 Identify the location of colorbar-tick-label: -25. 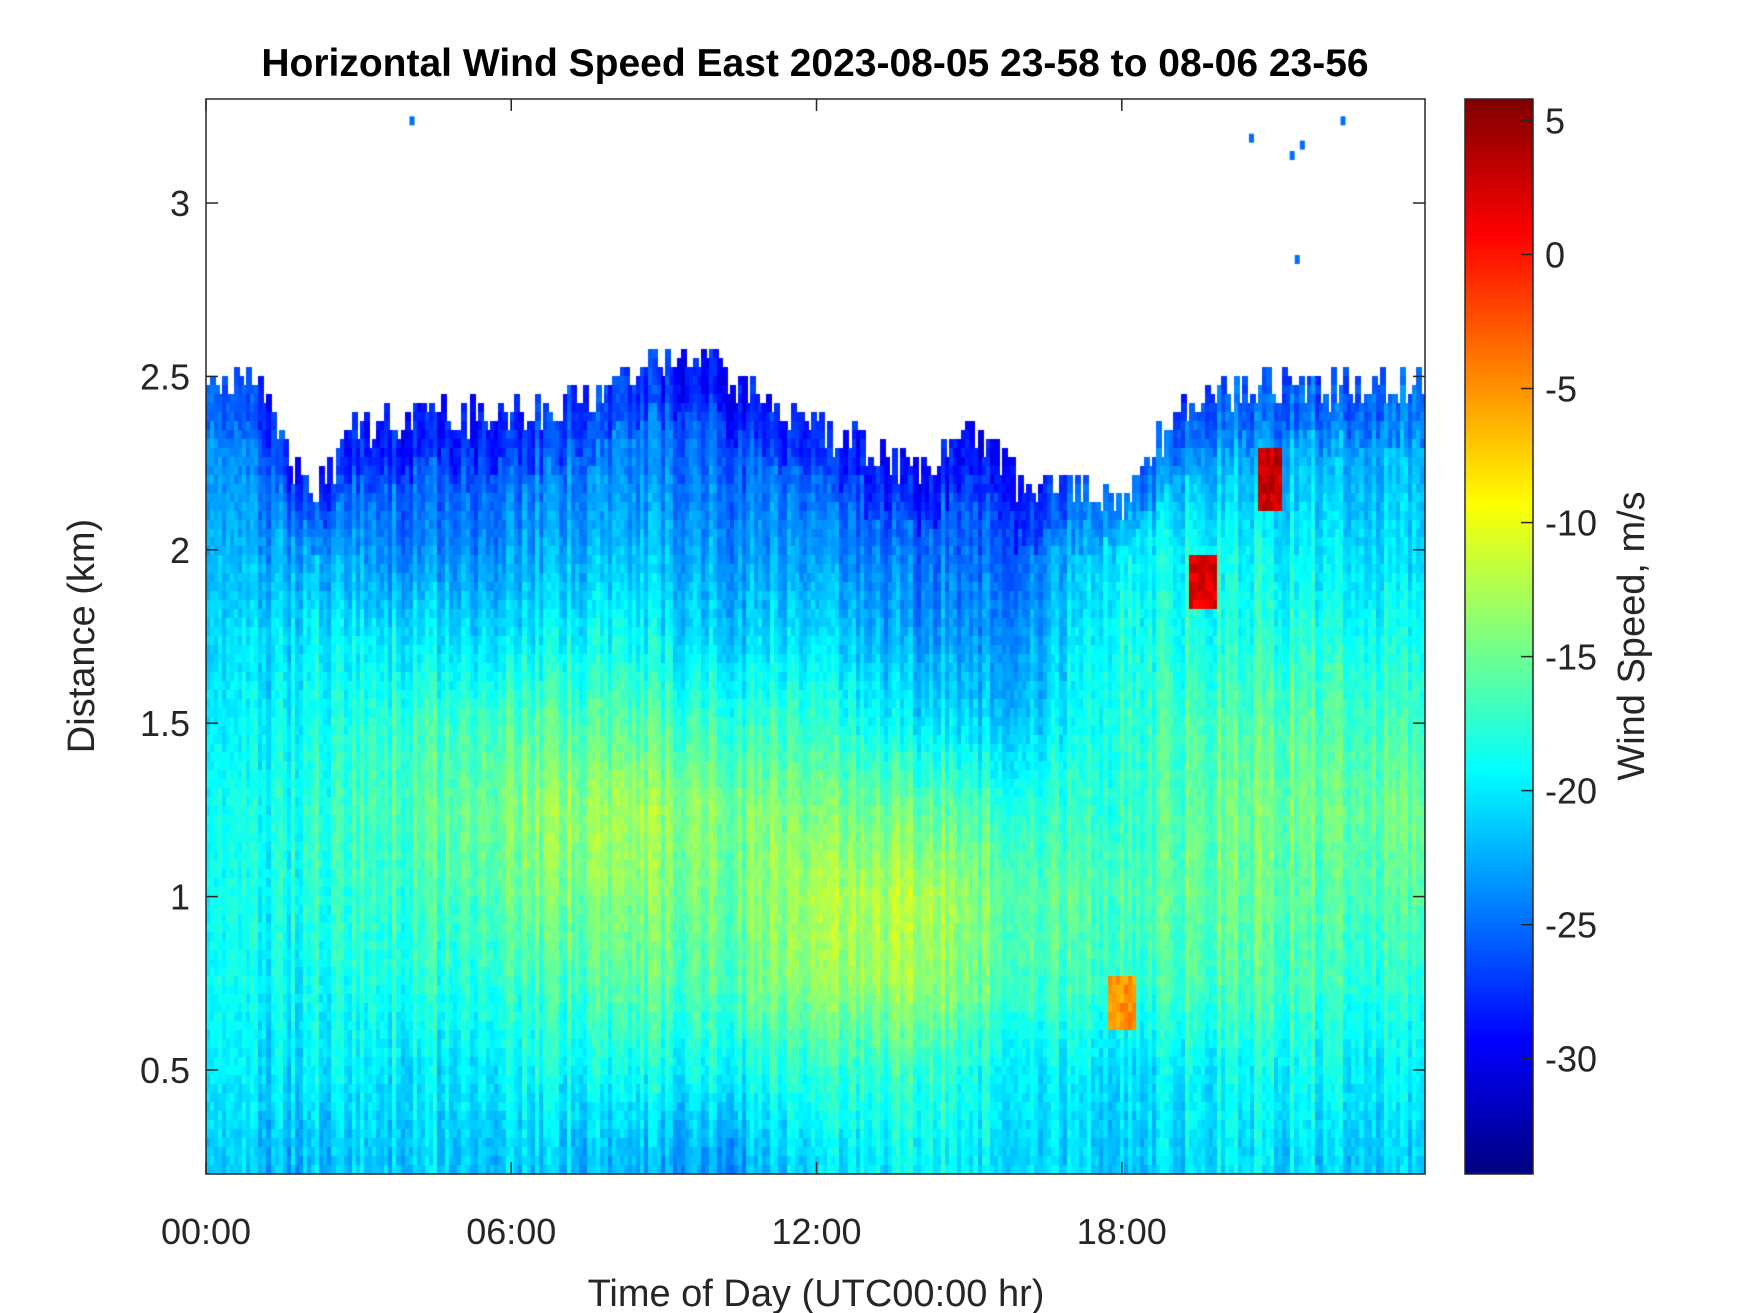
(1571, 925).